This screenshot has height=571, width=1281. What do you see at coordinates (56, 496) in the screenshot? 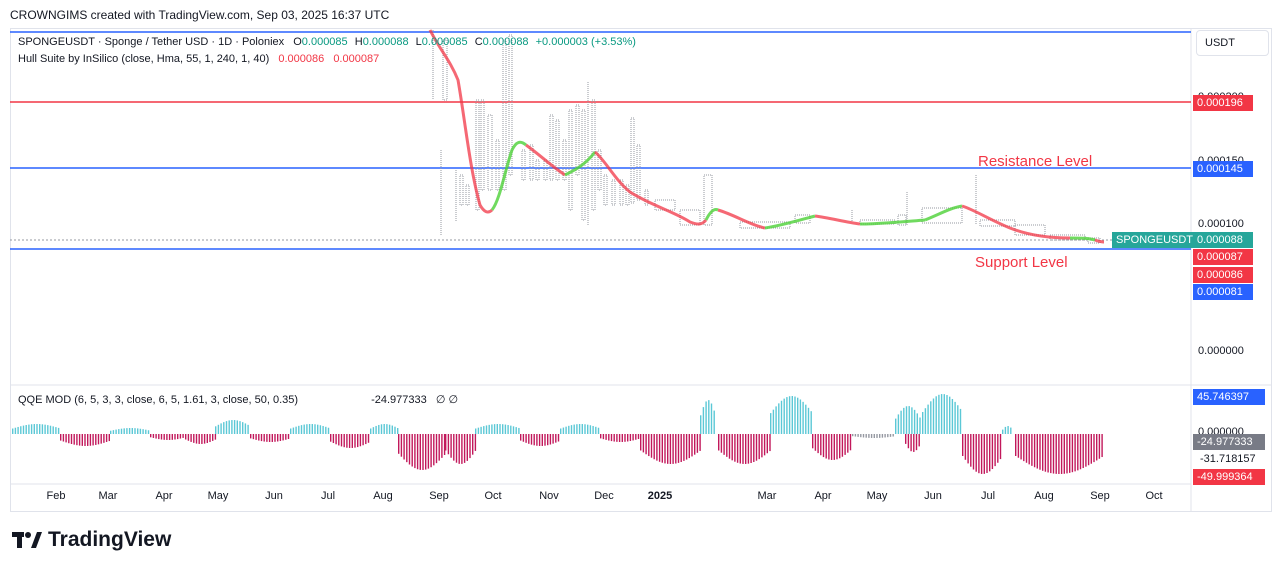
I see `time-tick: Feb` at bounding box center [56, 496].